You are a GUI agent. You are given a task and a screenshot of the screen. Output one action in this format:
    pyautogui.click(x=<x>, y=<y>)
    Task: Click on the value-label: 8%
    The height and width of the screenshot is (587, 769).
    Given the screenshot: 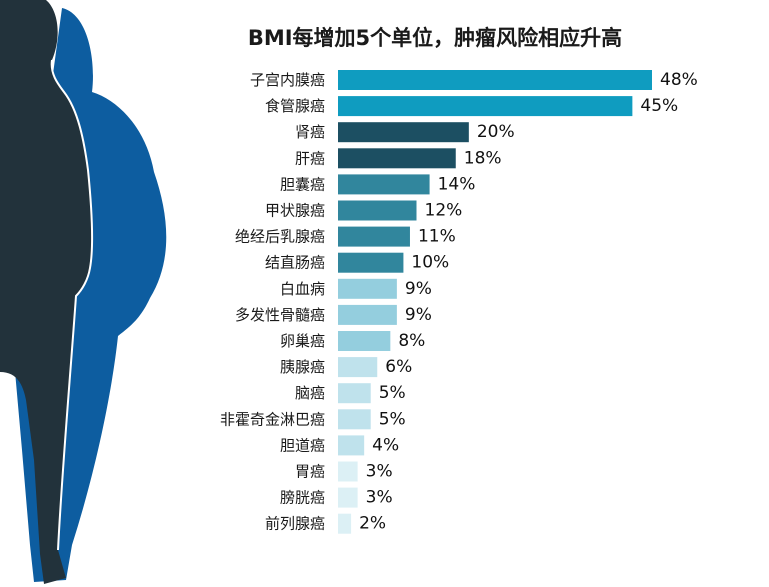 What is the action you would take?
    pyautogui.click(x=411, y=341)
    